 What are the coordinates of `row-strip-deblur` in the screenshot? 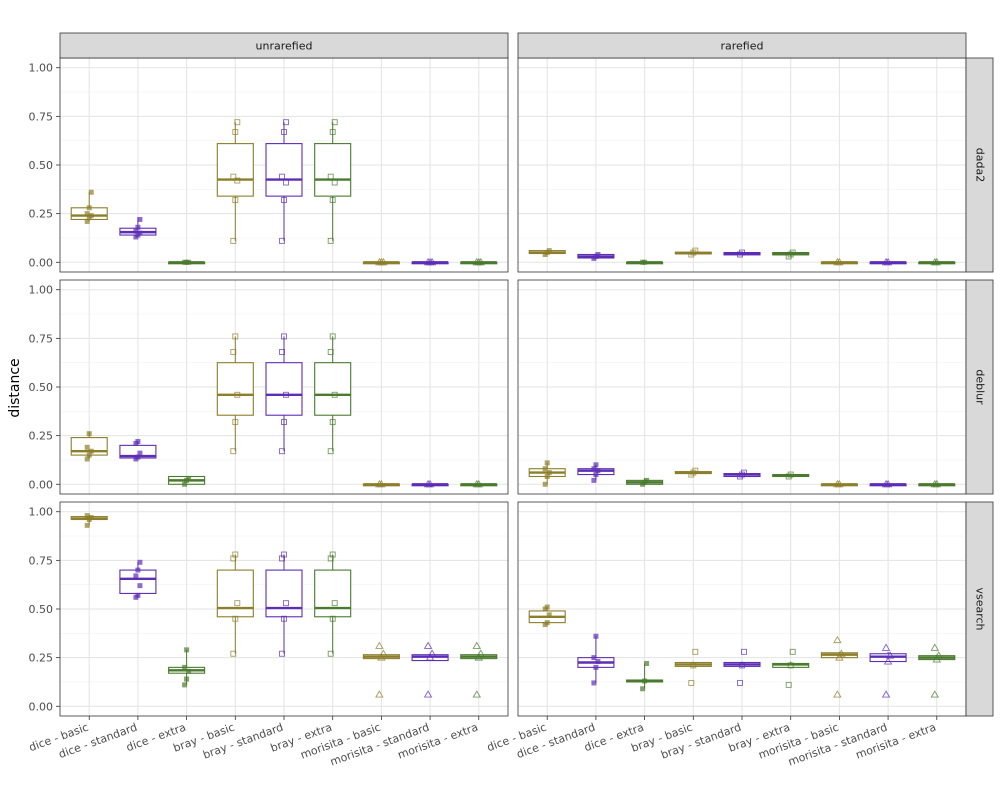 It's located at (979, 387).